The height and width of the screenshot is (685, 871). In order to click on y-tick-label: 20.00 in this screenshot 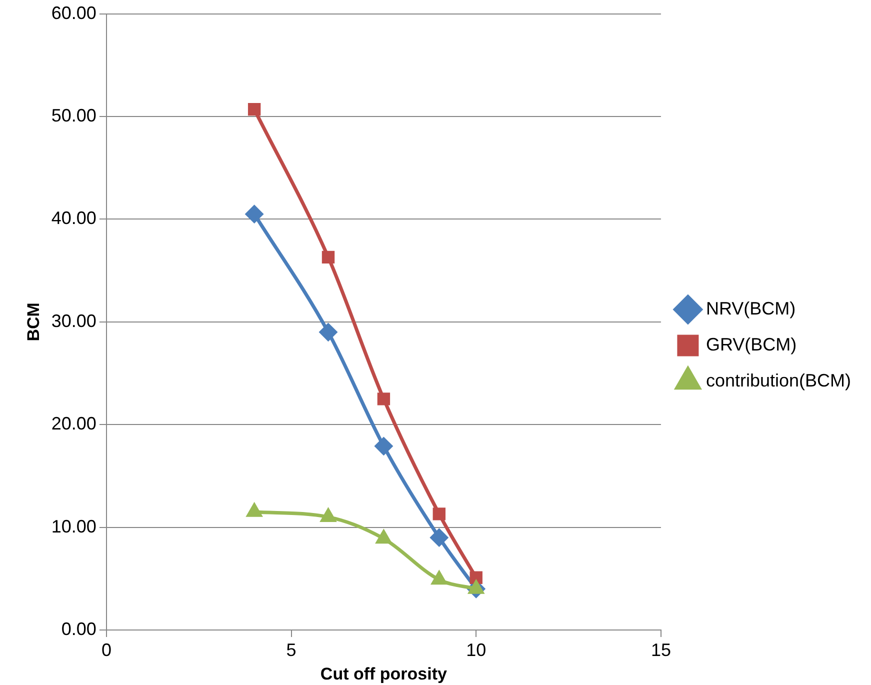, I will do `click(73, 424)`.